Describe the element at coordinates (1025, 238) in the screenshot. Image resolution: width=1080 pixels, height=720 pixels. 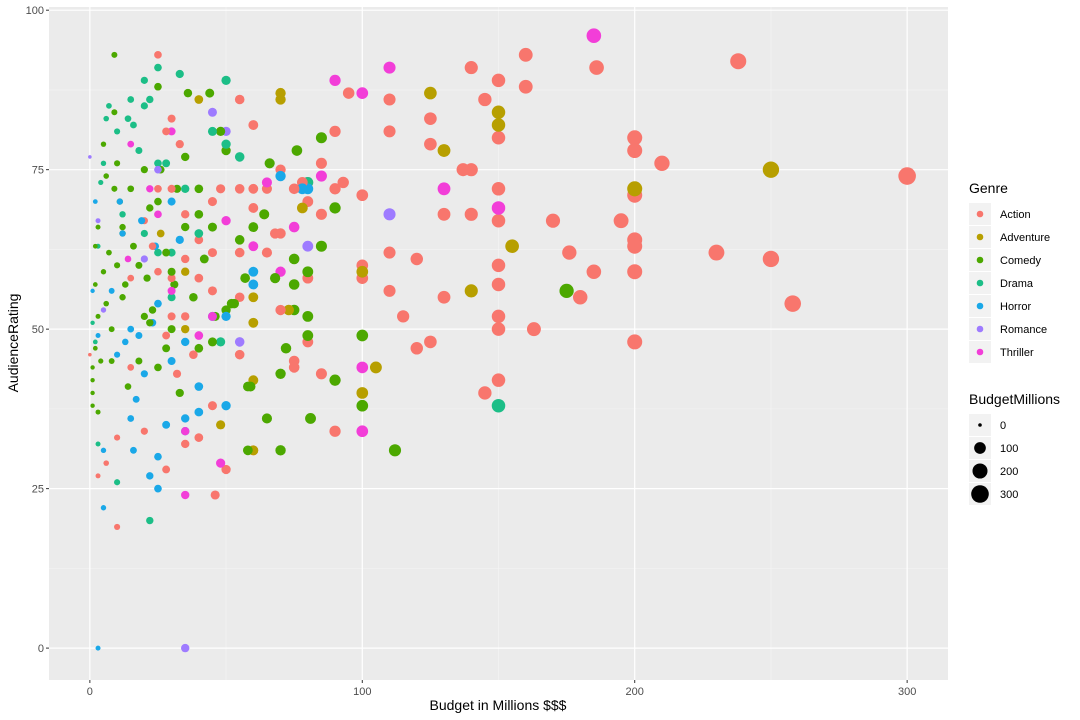
I see `legend-label-adventure: Adventure` at that location.